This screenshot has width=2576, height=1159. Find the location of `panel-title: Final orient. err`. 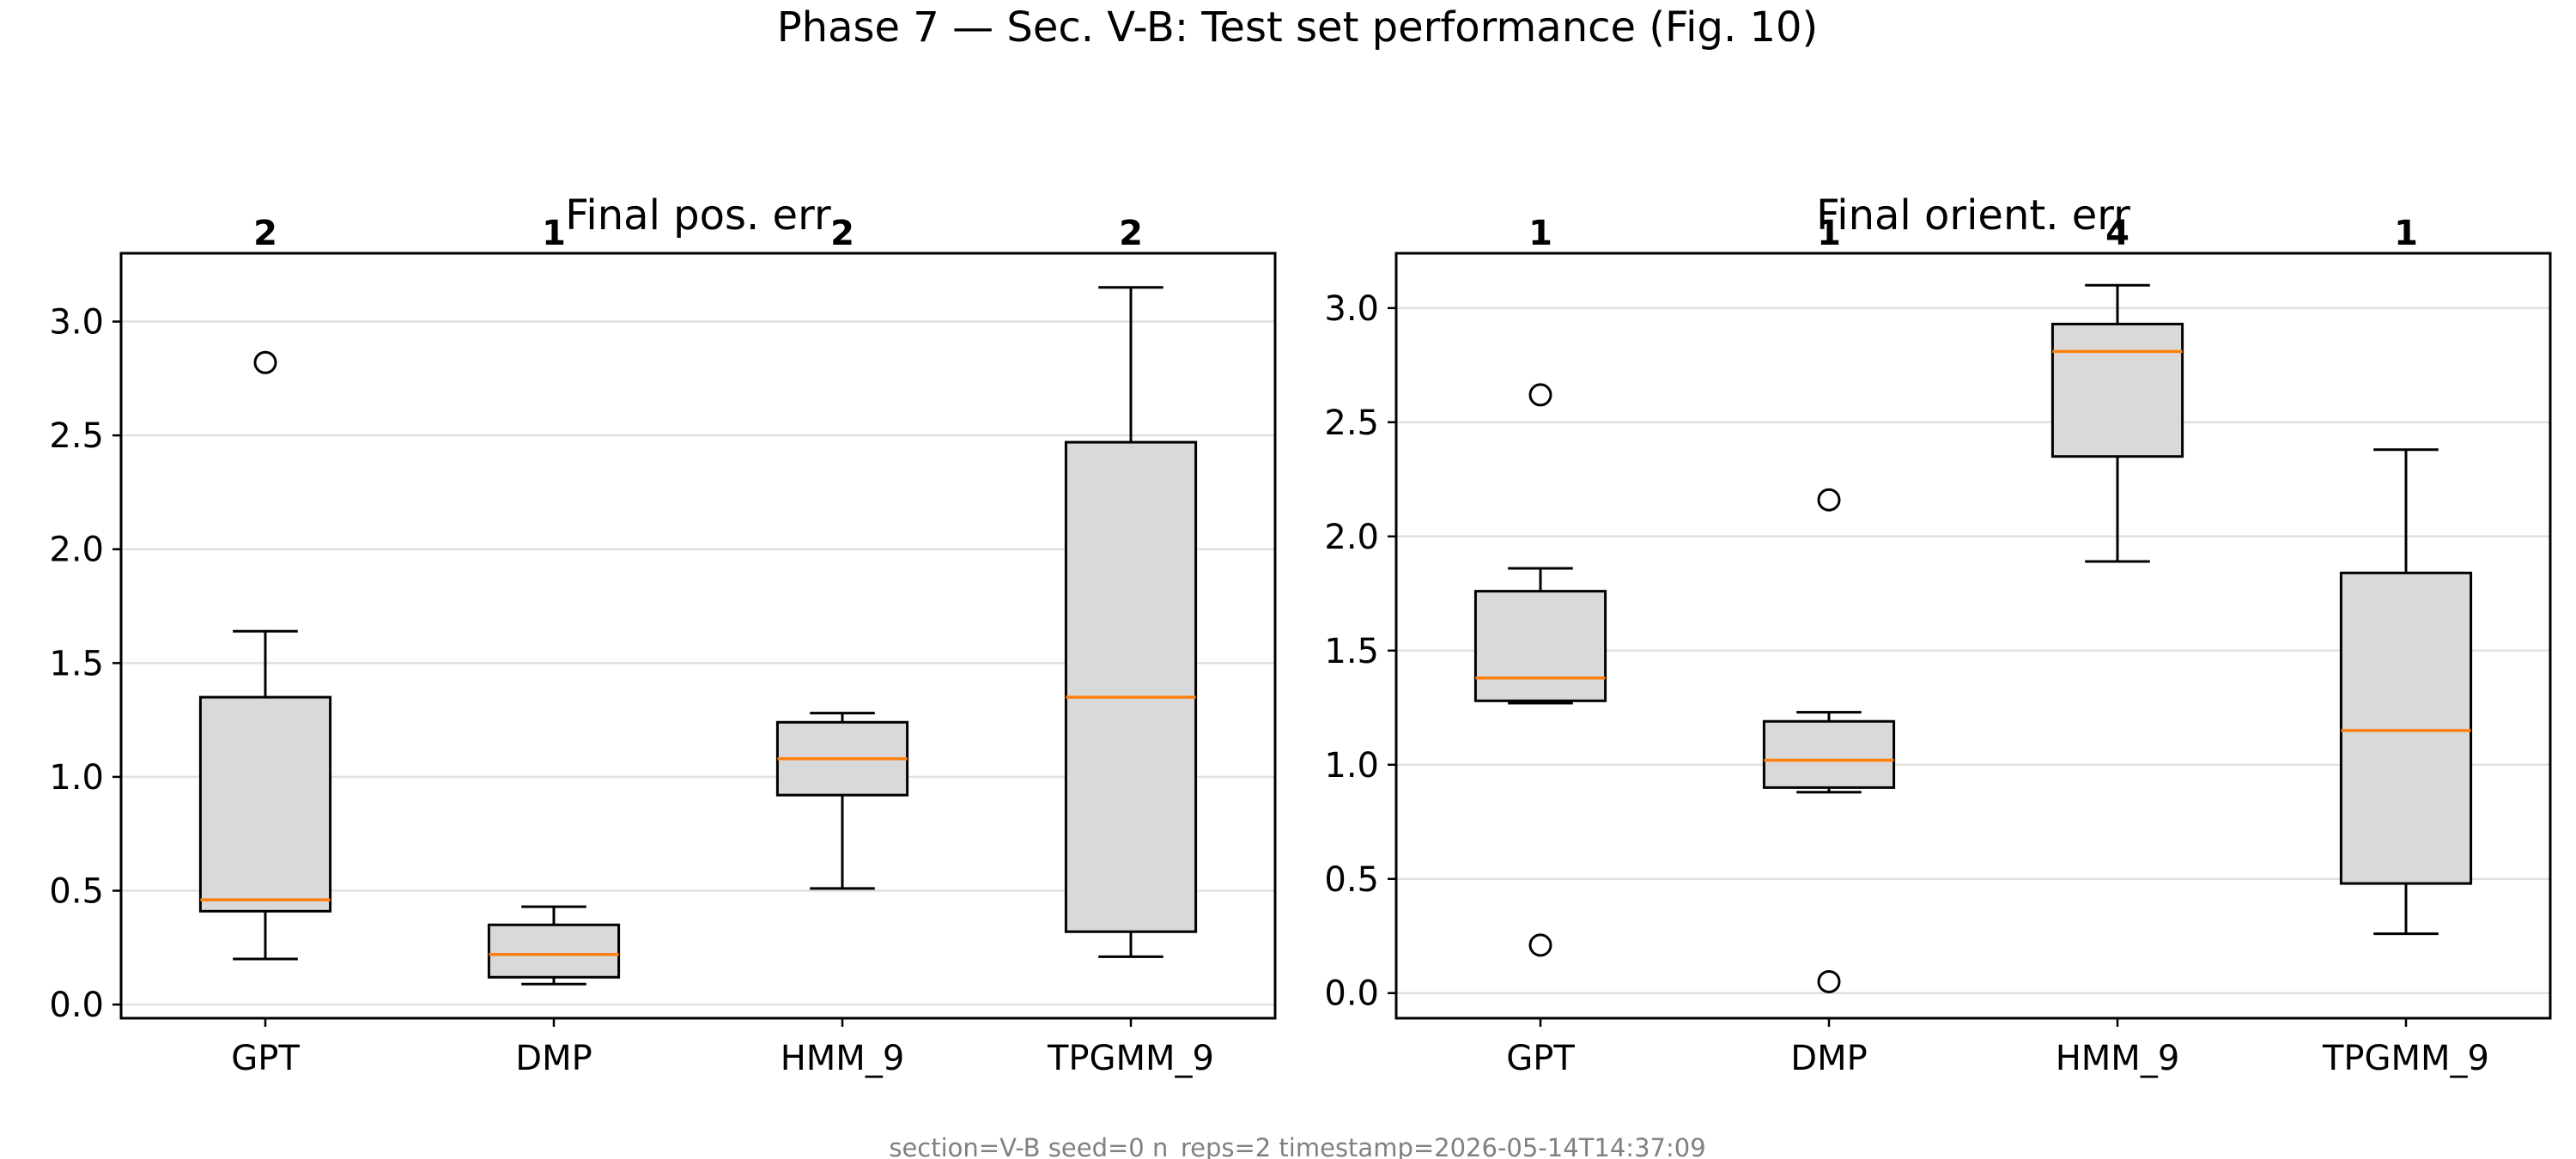

panel-title: Final orient. err is located at coordinates (1973, 215).